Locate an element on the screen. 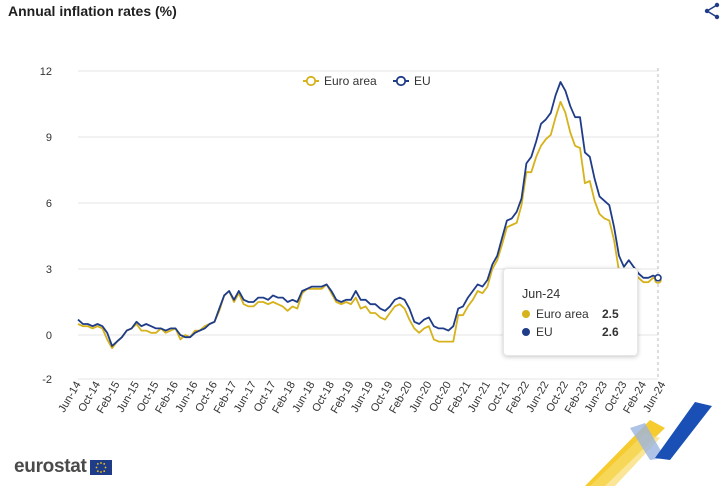 This screenshot has width=720, height=490. y-tick-label: -2 is located at coordinates (47, 380).